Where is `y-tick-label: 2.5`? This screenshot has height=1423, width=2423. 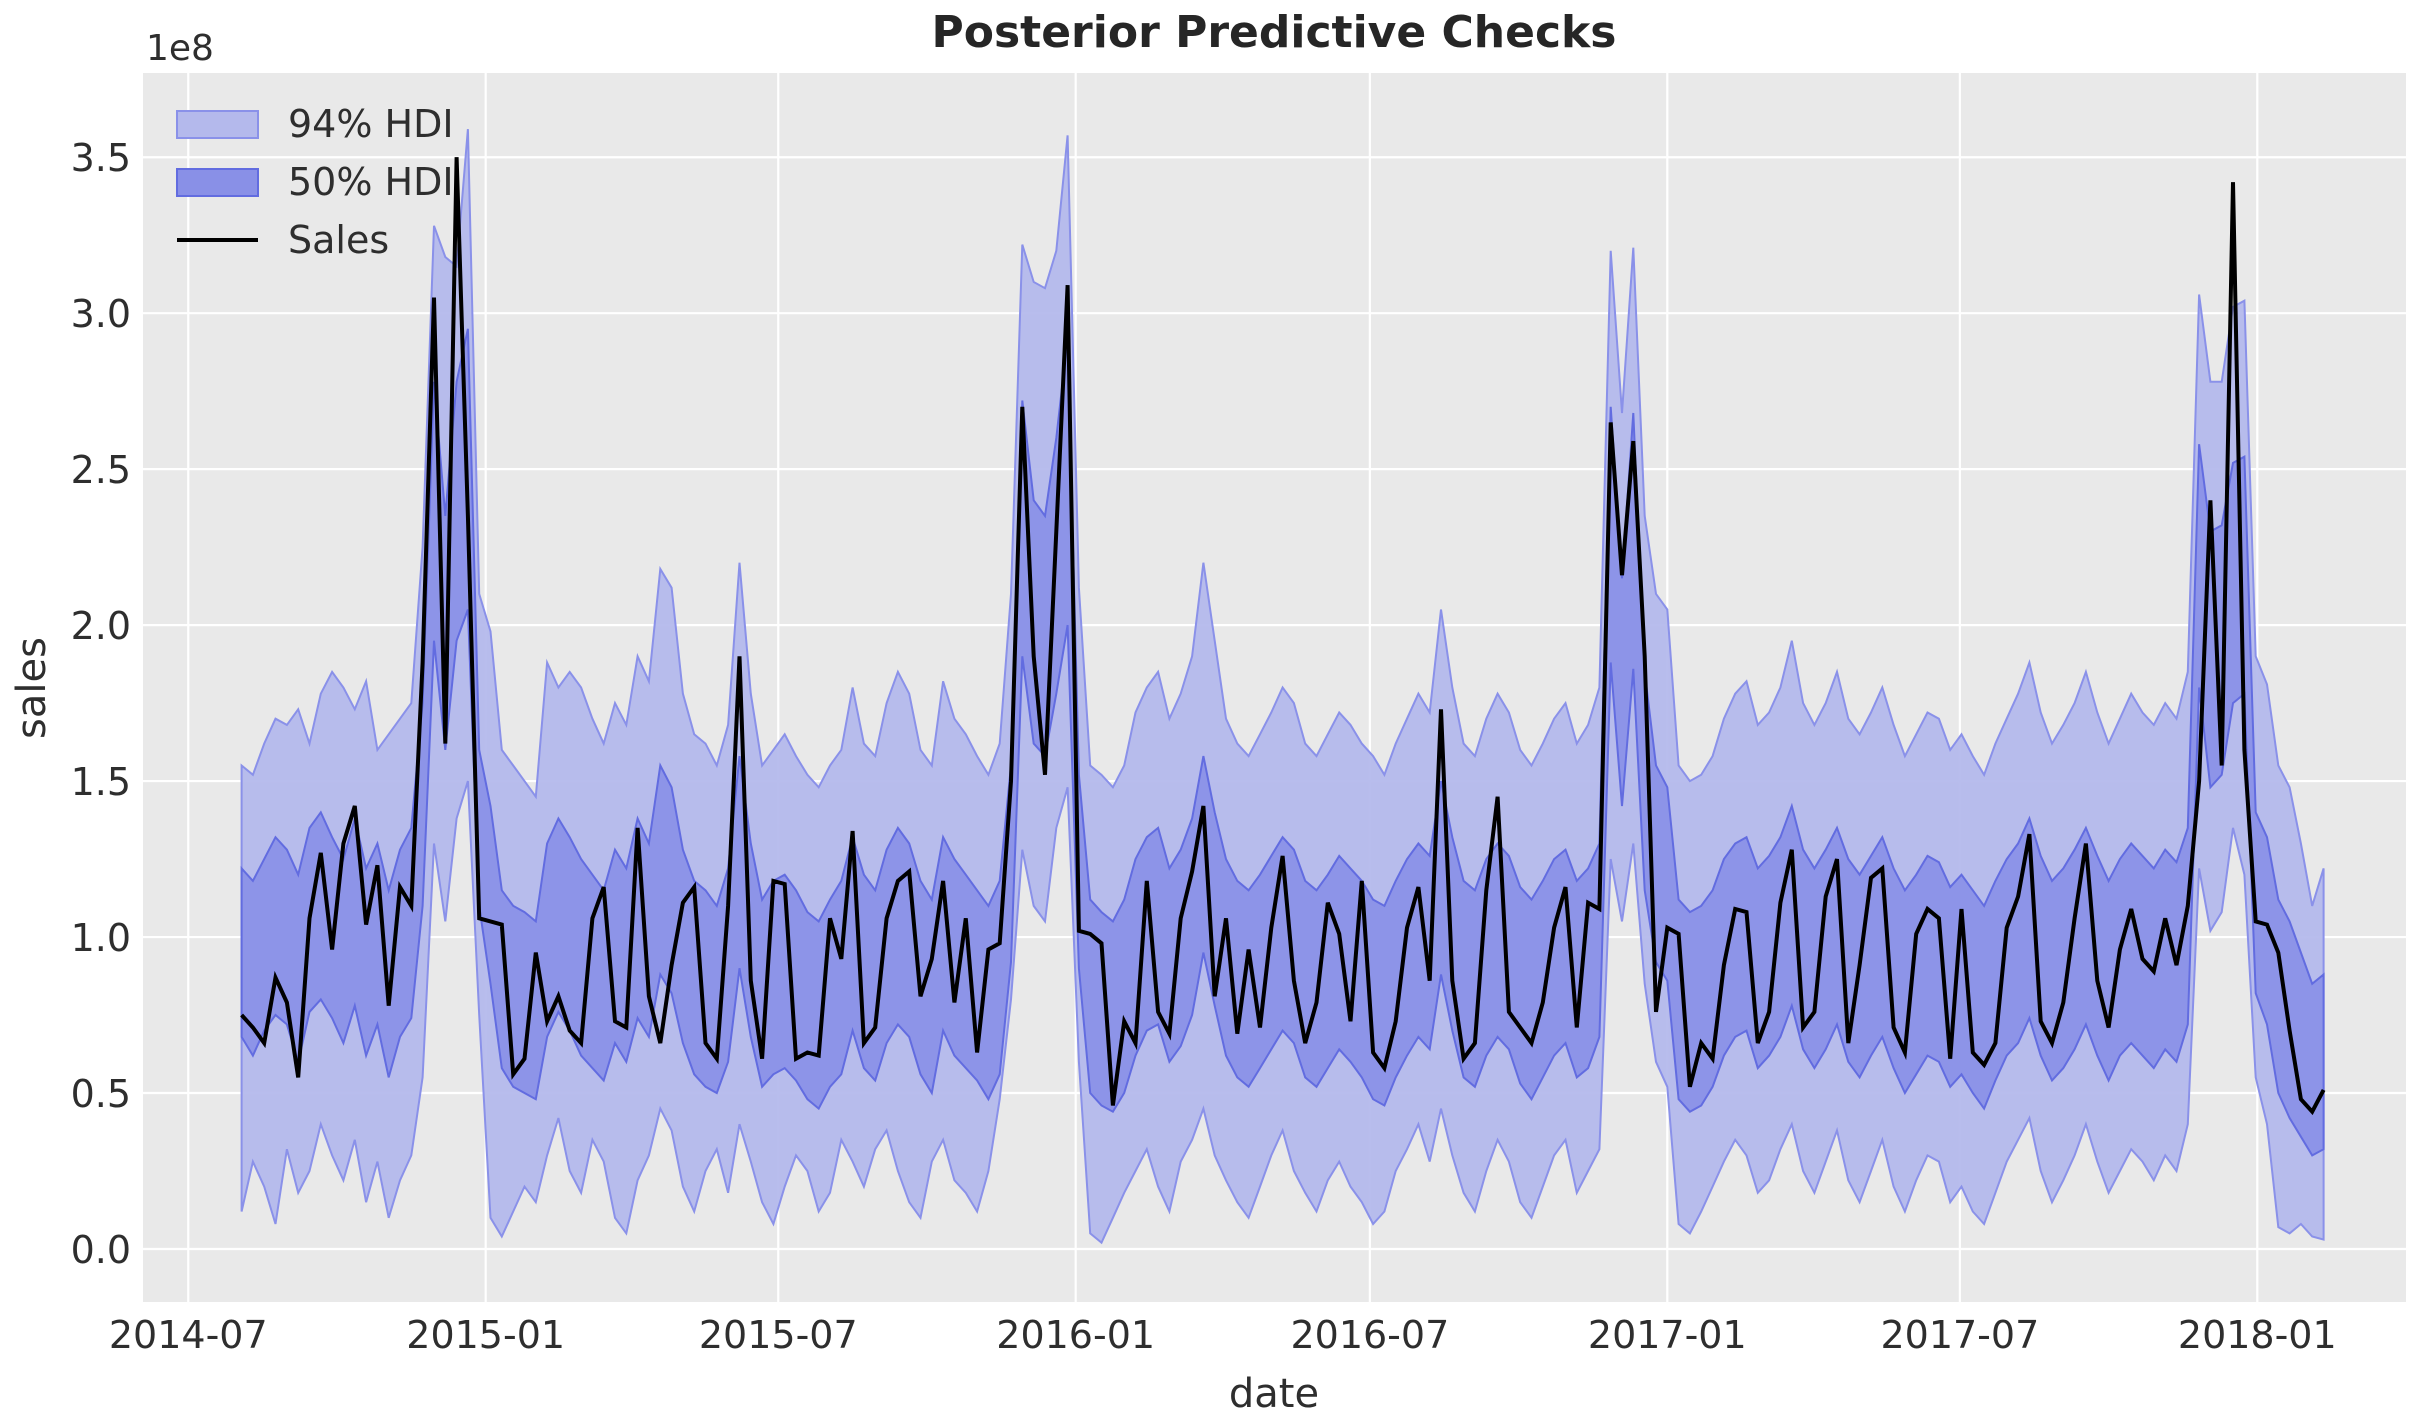
y-tick-label: 2.5 is located at coordinates (101, 470).